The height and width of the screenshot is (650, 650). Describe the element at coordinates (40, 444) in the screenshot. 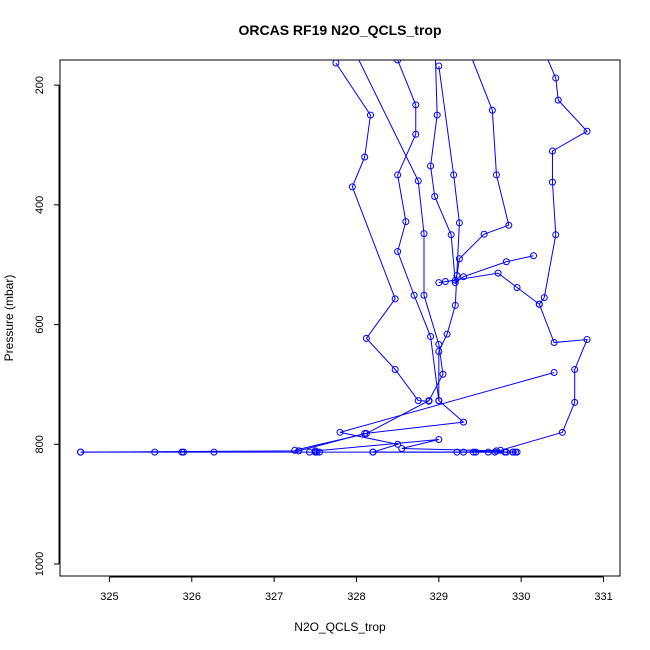

I see `y-tick-label: 800` at that location.